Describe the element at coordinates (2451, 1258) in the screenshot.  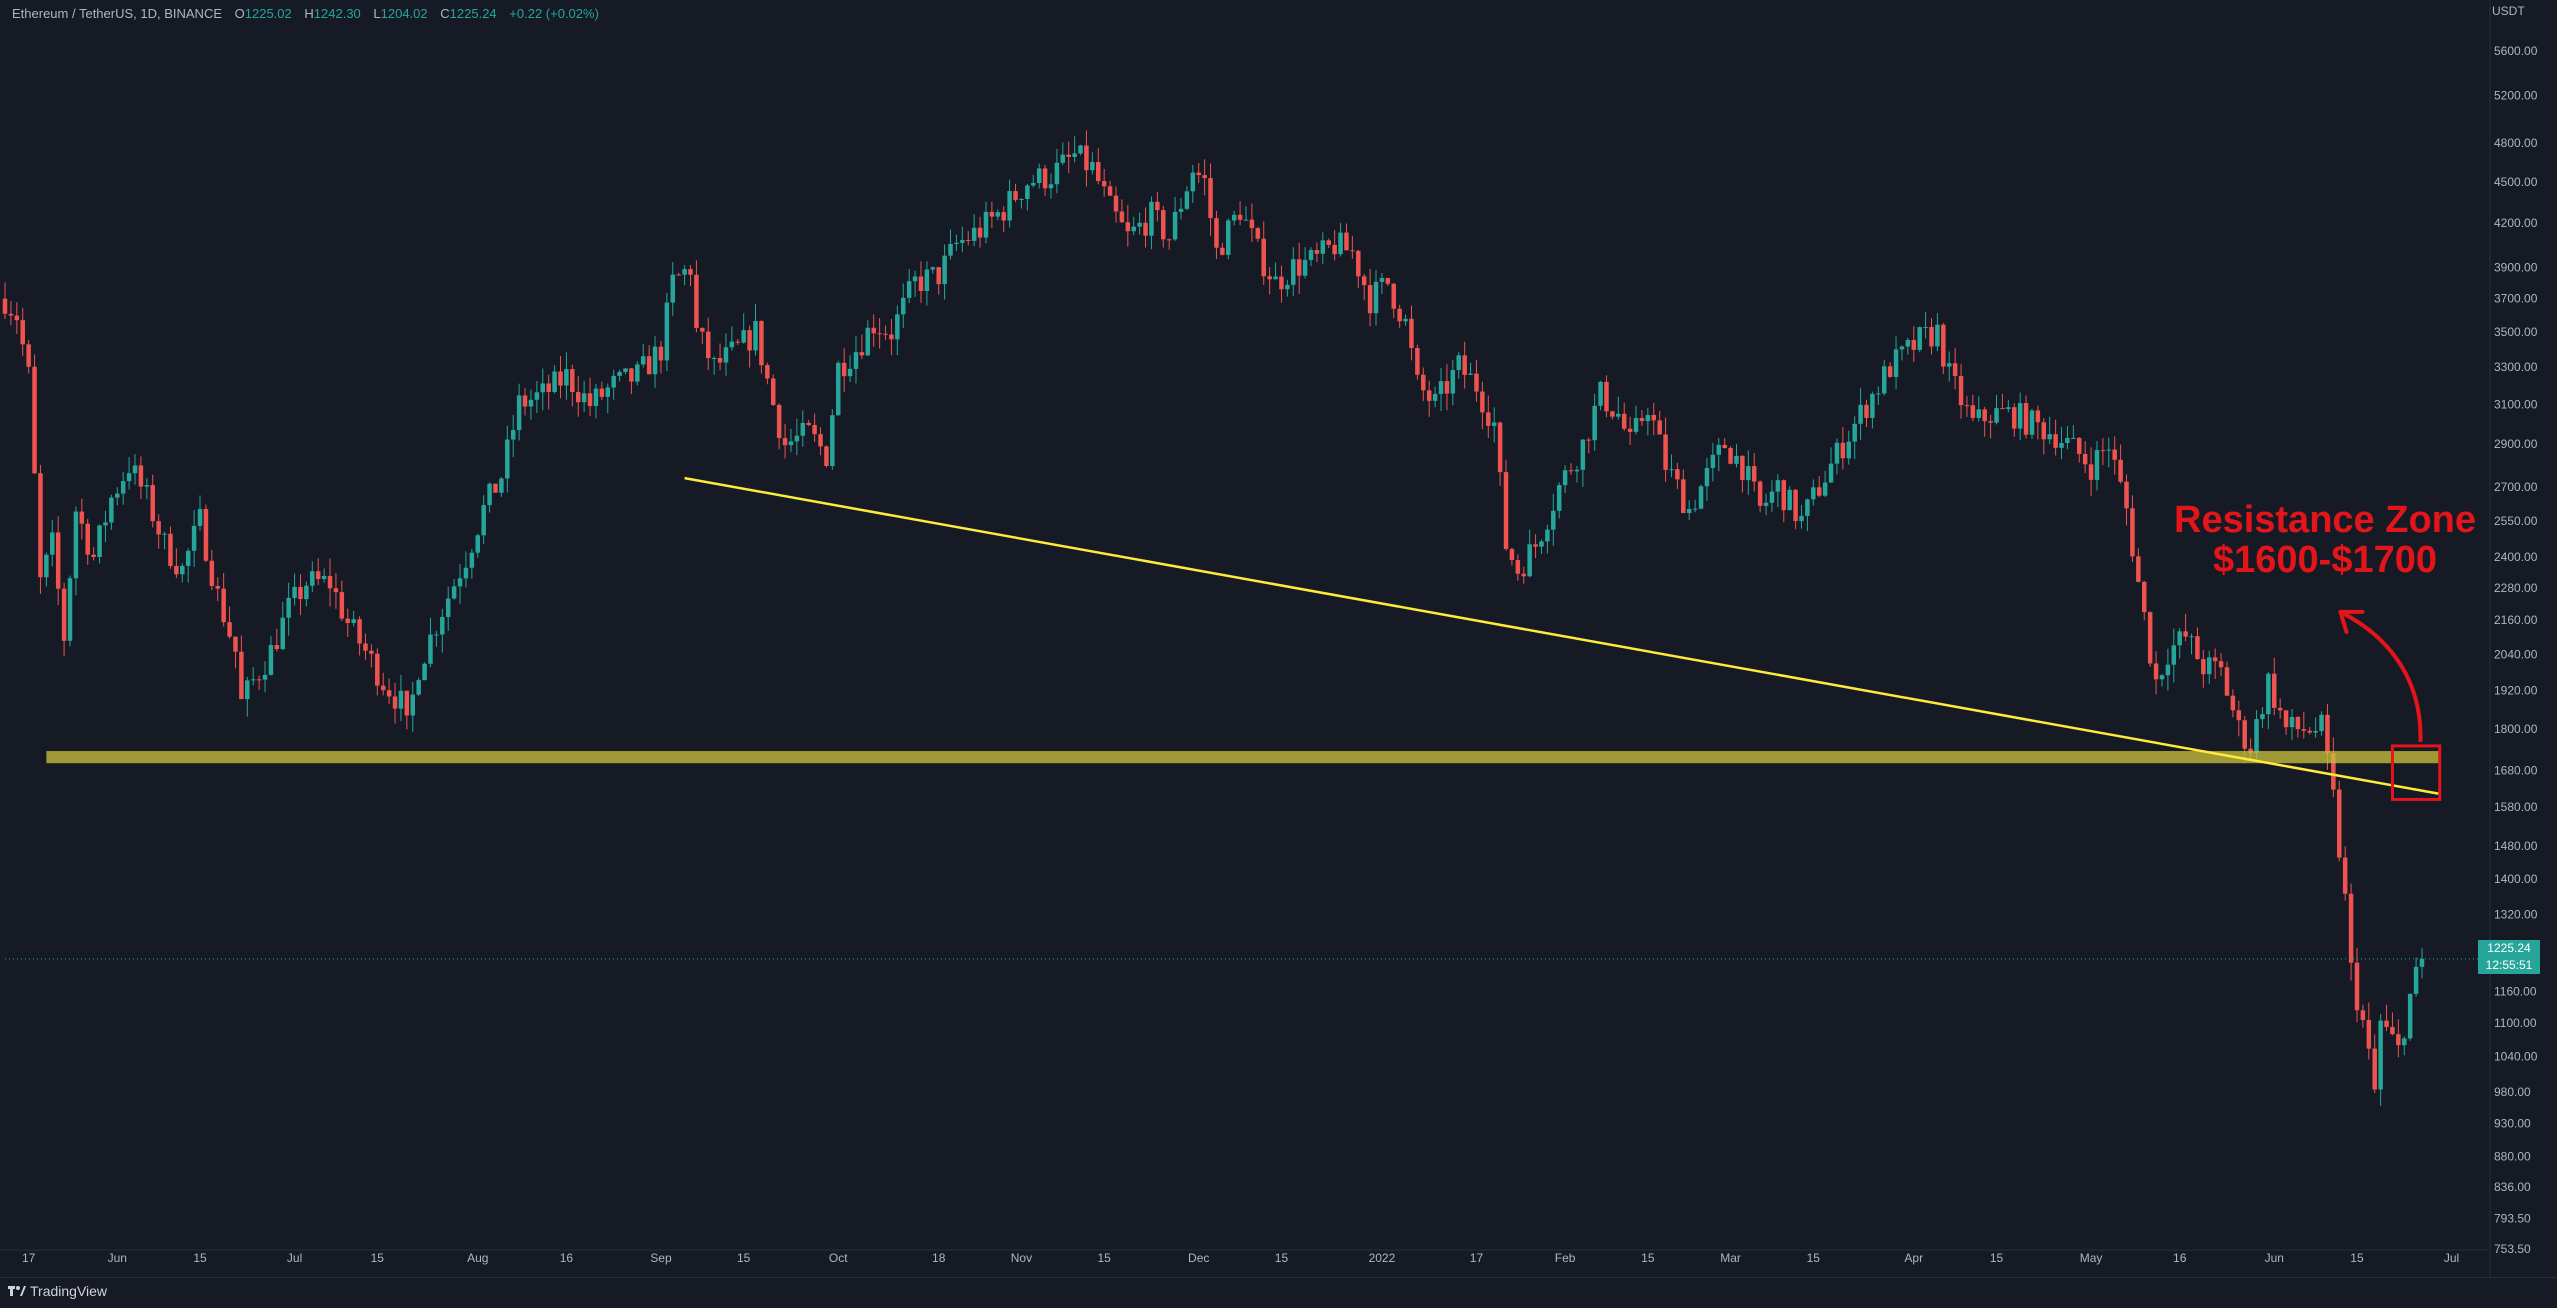
I see `x-tick-label: Jul` at that location.